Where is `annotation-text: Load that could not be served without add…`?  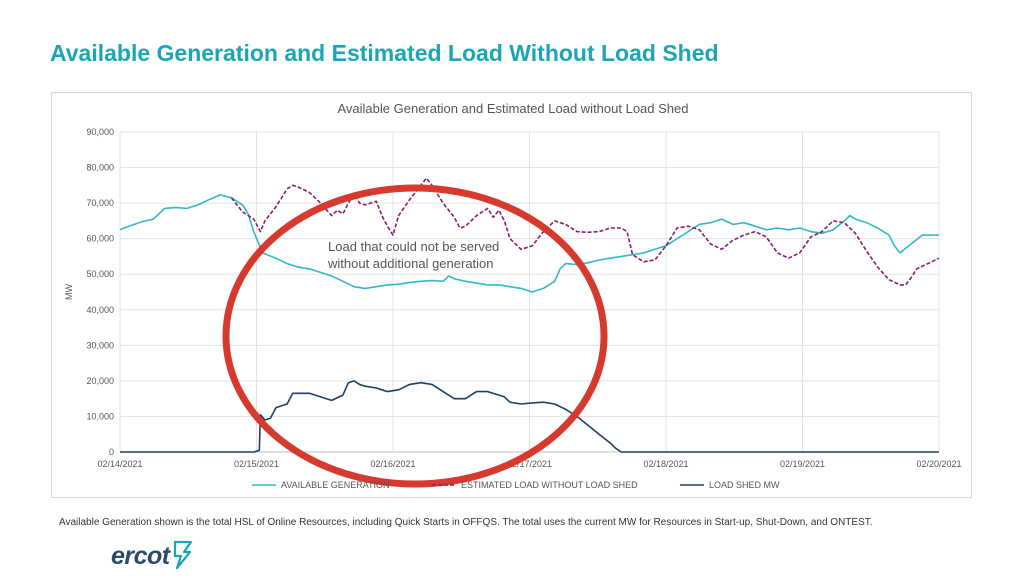
annotation-text: Load that could not be served without add… is located at coordinates (413, 255).